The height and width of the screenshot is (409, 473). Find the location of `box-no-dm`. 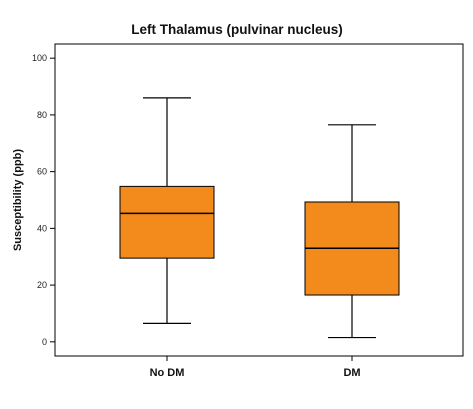

box-no-dm is located at coordinates (167, 210).